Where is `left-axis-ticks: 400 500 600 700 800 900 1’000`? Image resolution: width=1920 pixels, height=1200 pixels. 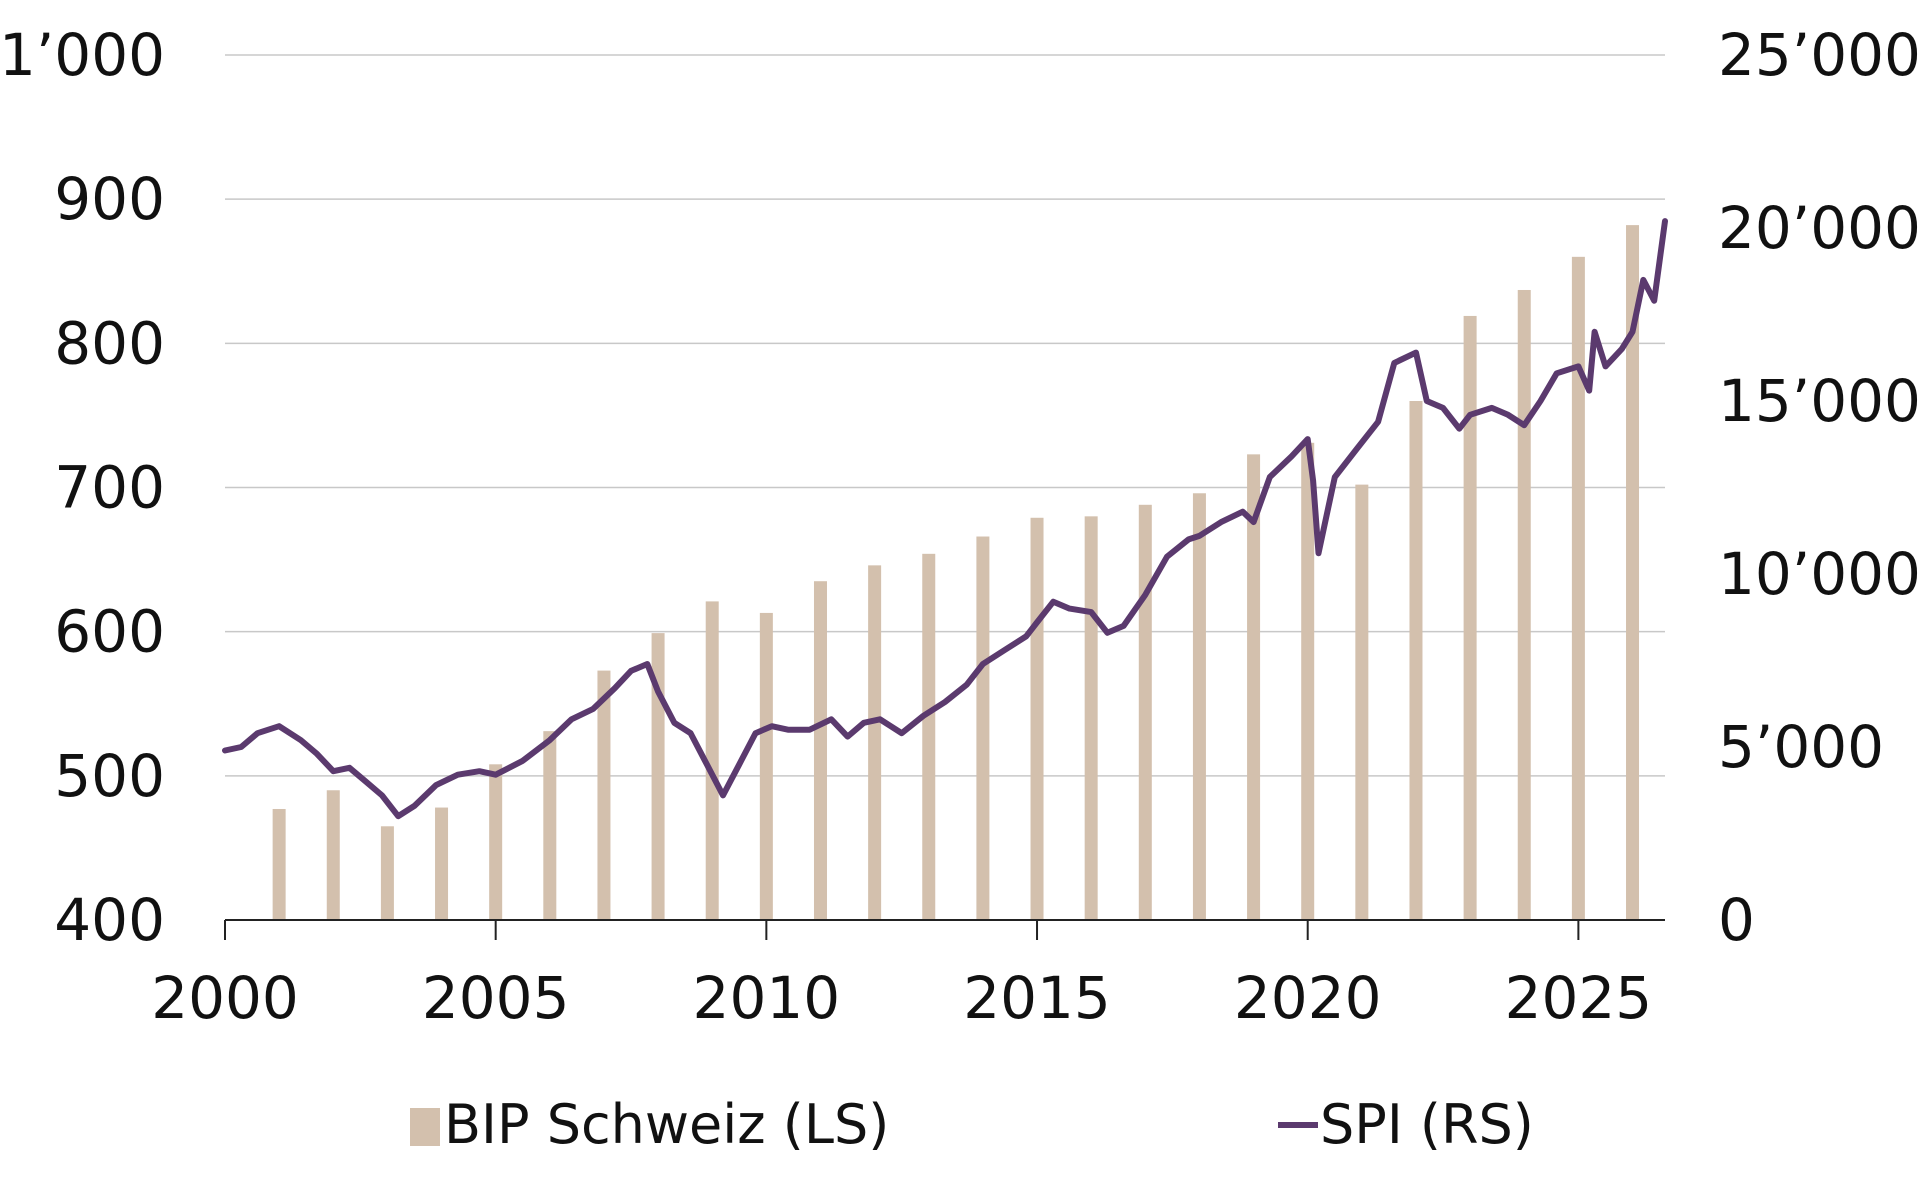 left-axis-ticks: 400 500 600 700 800 900 1’000 is located at coordinates (82, 487).